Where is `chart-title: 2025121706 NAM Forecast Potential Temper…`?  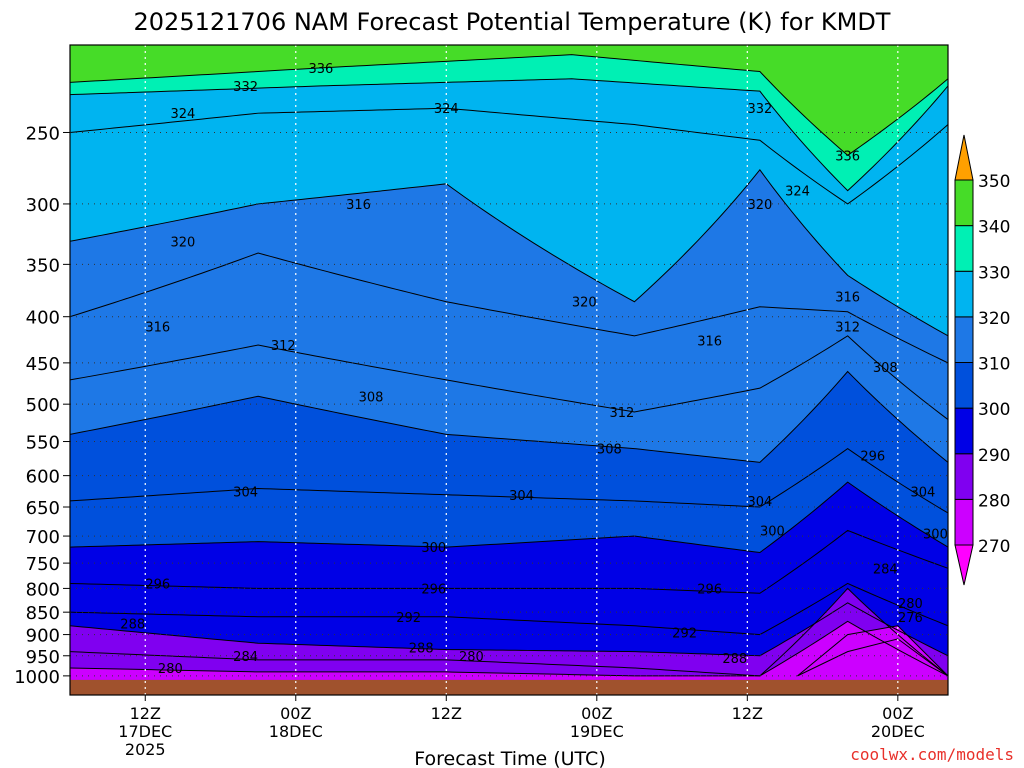
chart-title: 2025121706 NAM Forecast Potential Temper… is located at coordinates (512, 22).